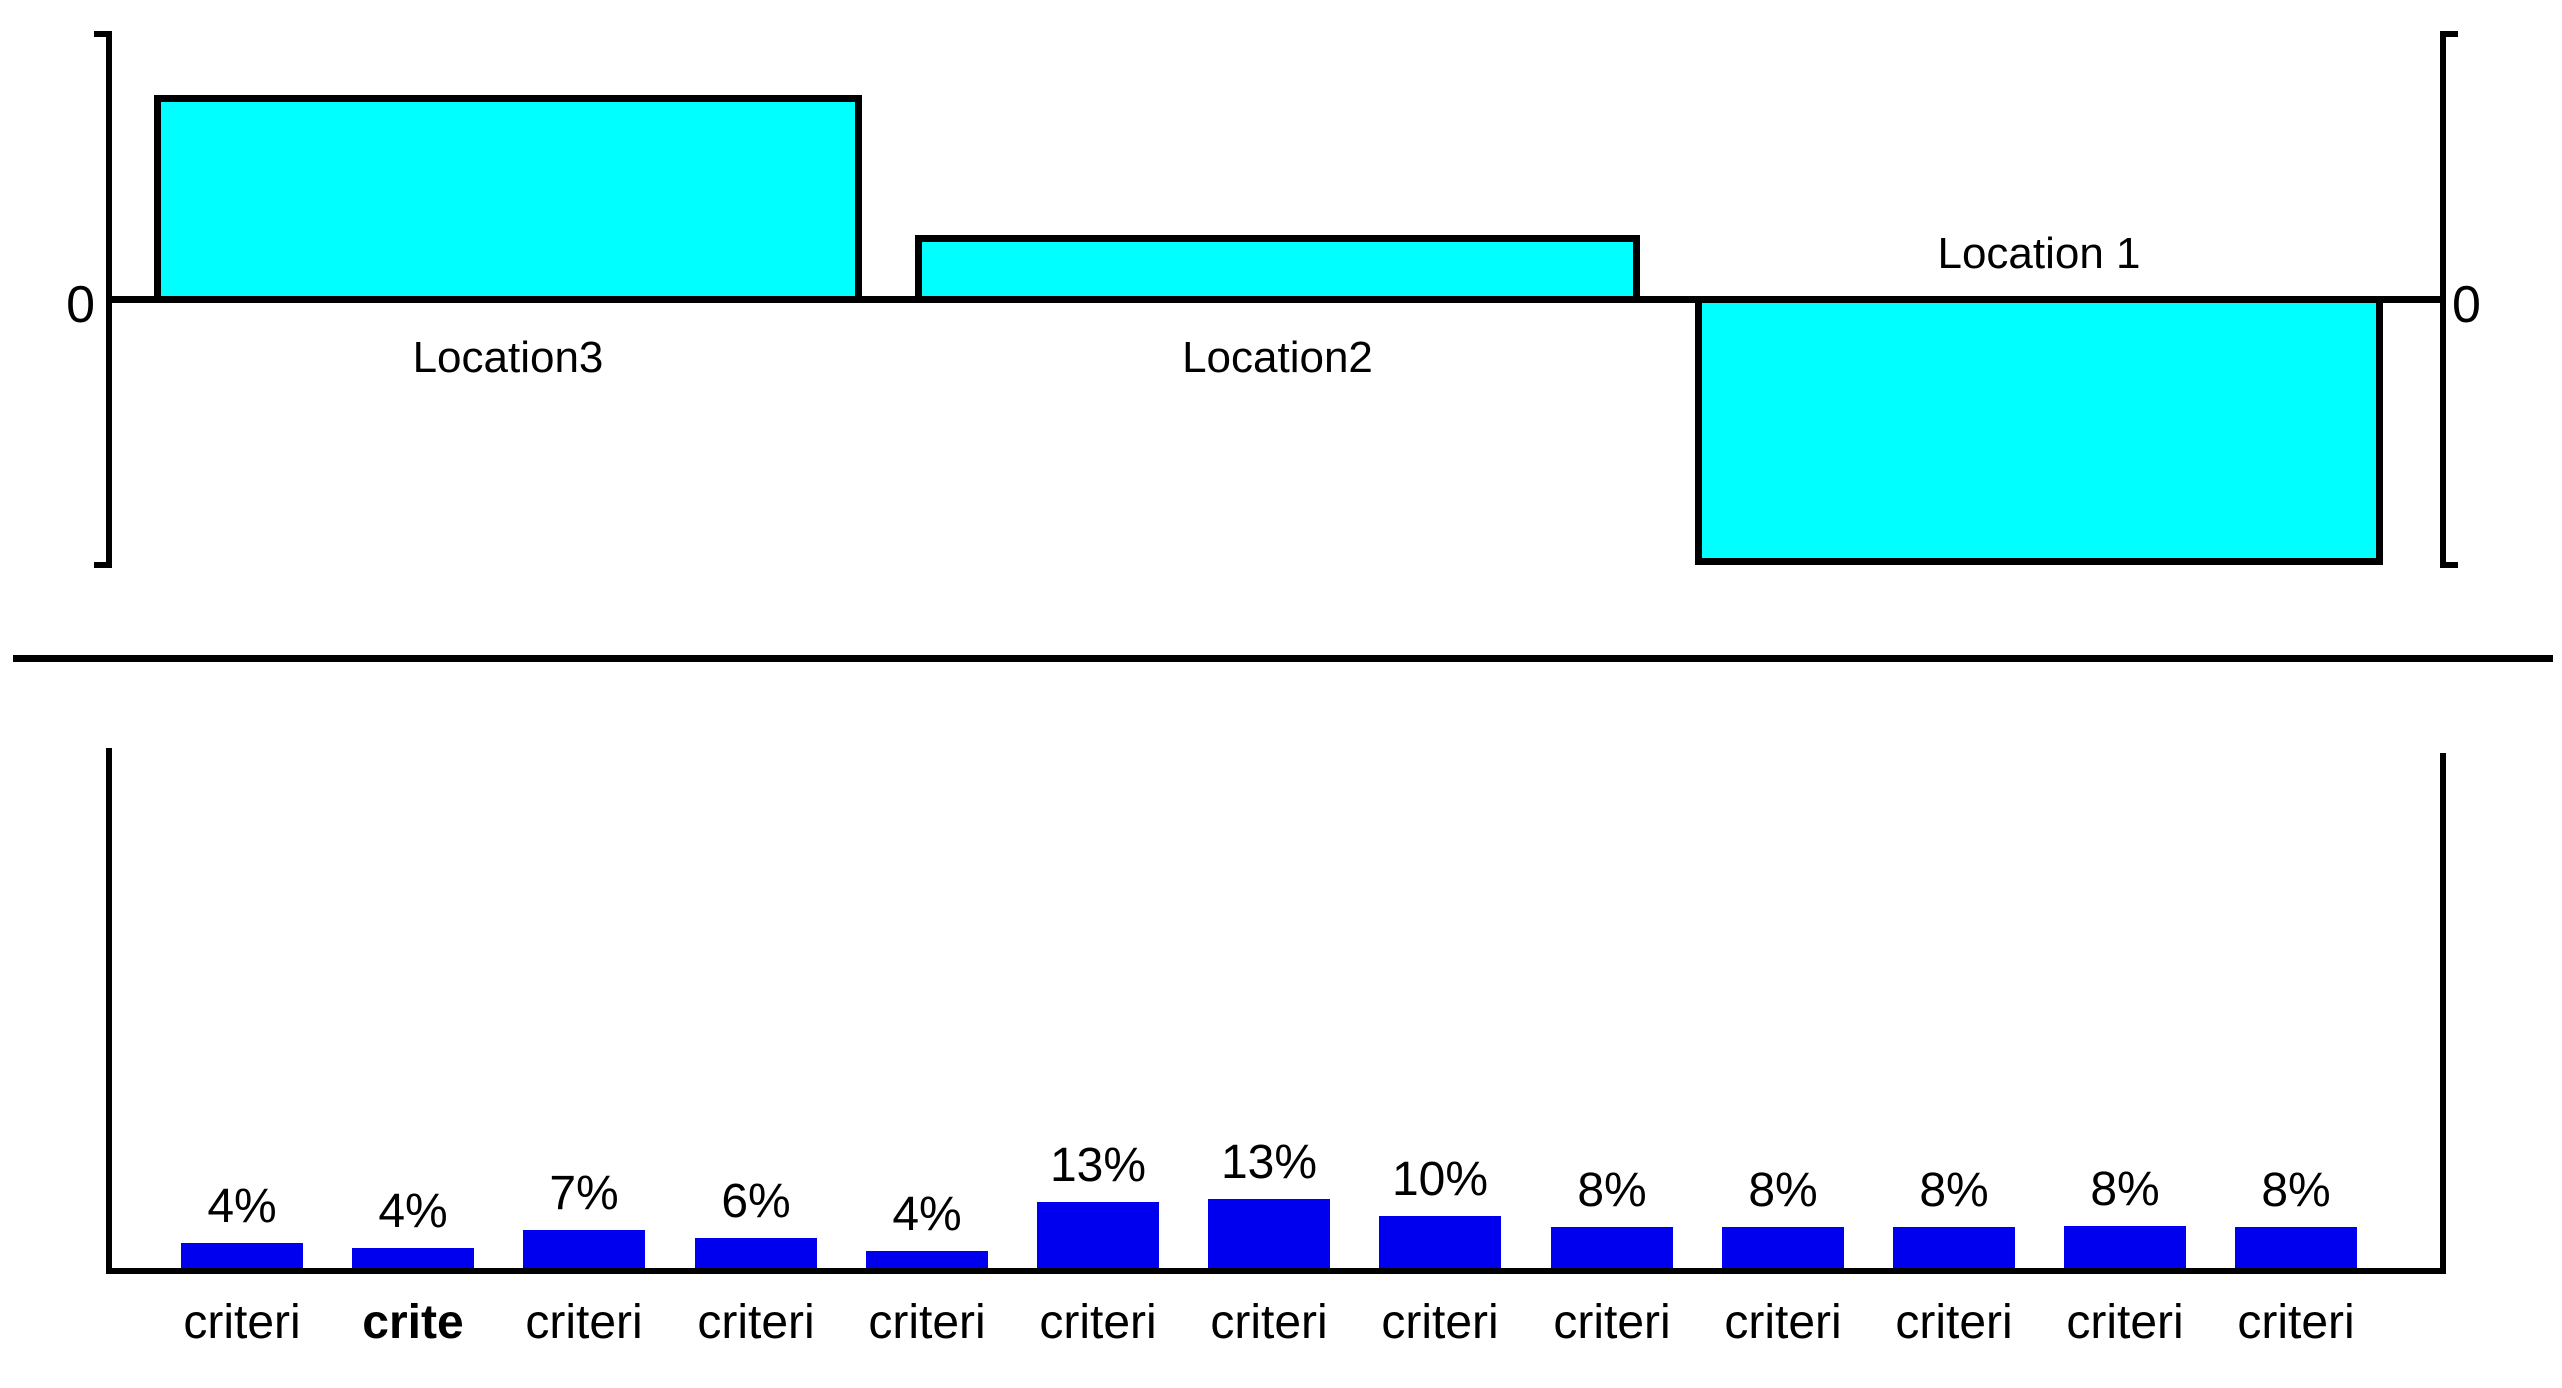 The height and width of the screenshot is (1388, 2562). What do you see at coordinates (2125, 1189) in the screenshot?
I see `bottom-bar-value-label-12: 8%` at bounding box center [2125, 1189].